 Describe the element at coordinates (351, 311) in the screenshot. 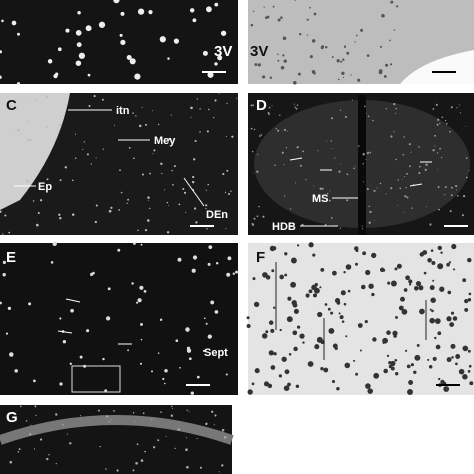

I see `pointers` at that location.